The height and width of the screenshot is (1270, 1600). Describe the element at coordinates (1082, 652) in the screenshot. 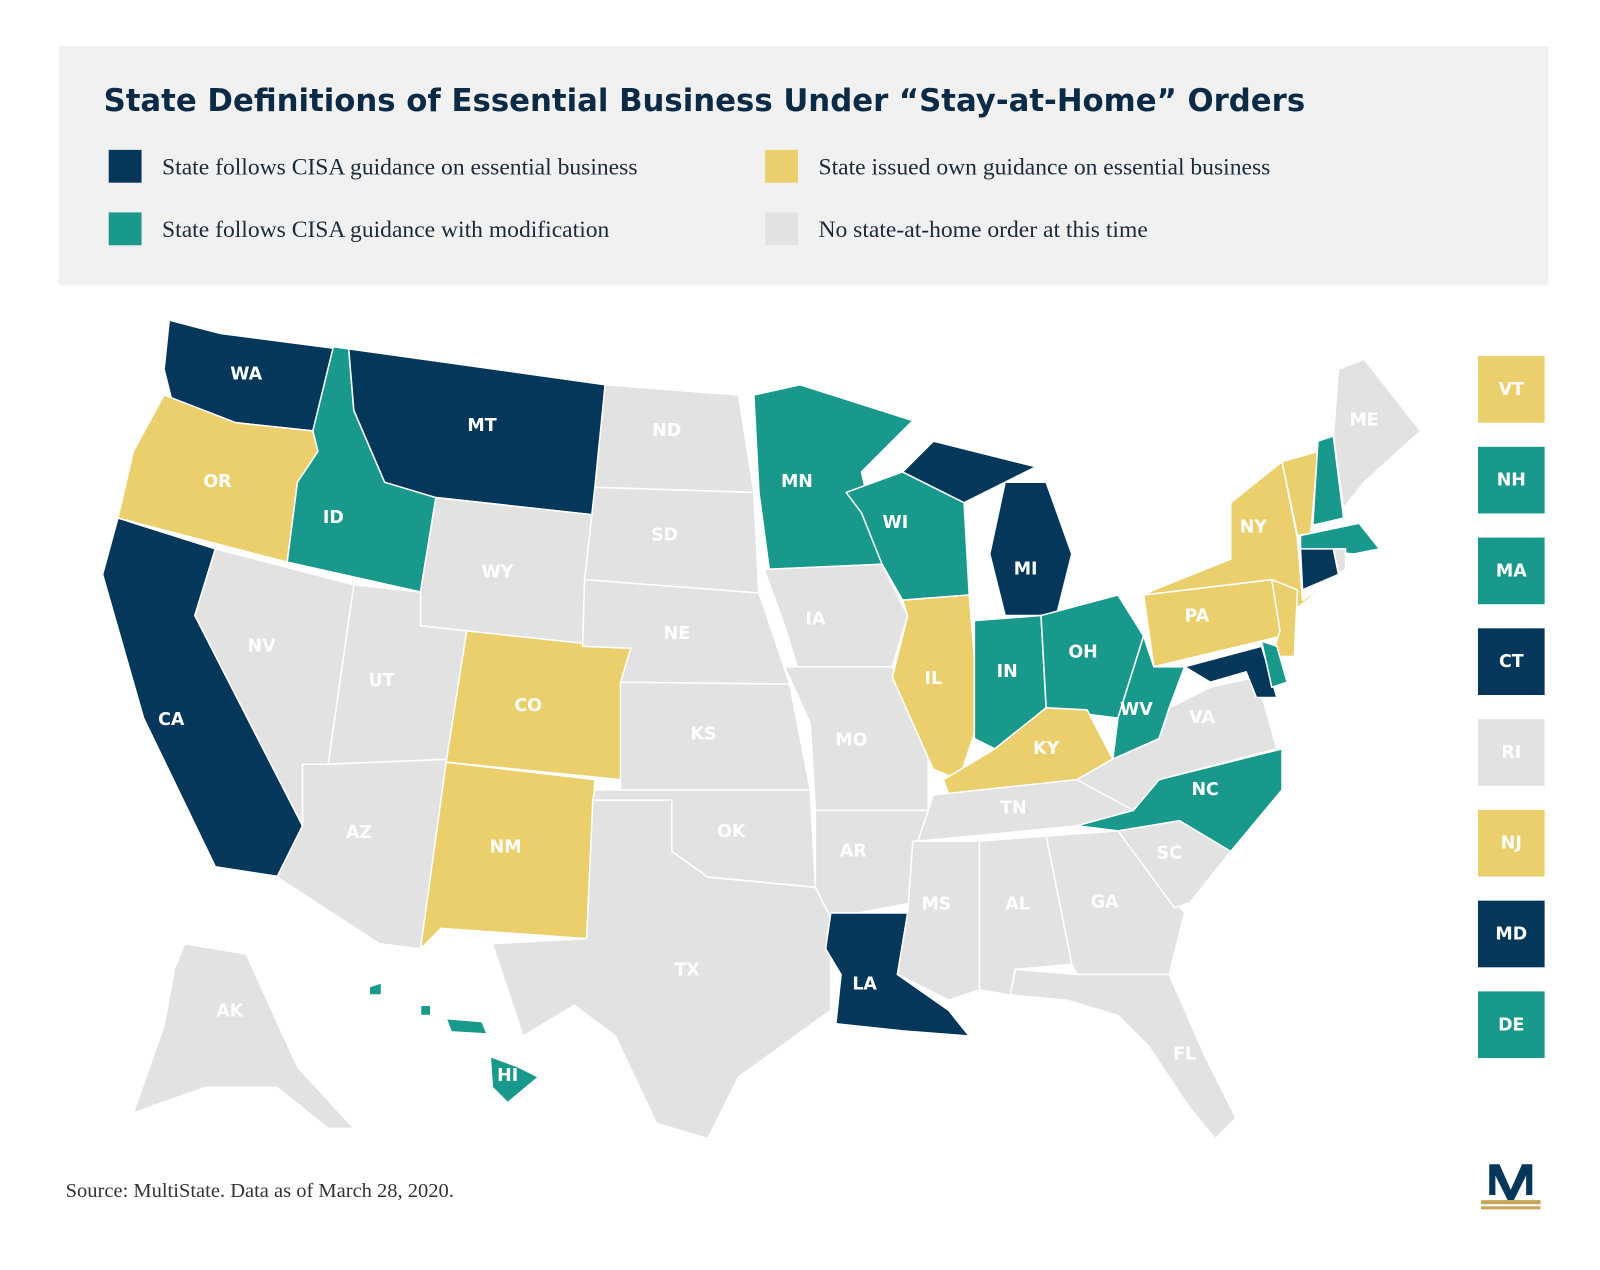

I see `state-label: OH` at that location.